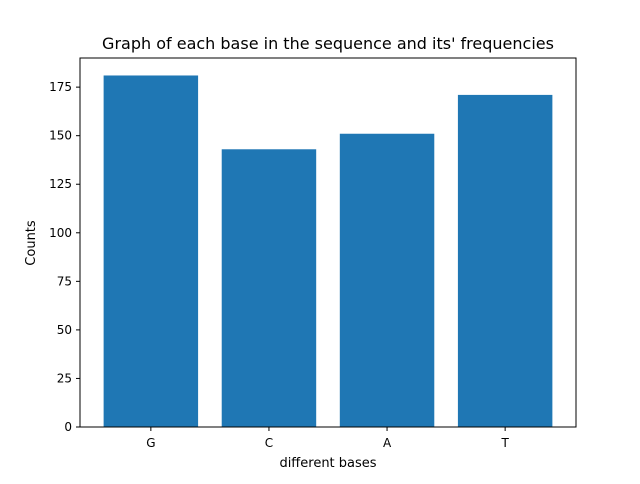 This screenshot has height=484, width=640. Describe the element at coordinates (31, 243) in the screenshot. I see `y-axis-label: Counts` at that location.